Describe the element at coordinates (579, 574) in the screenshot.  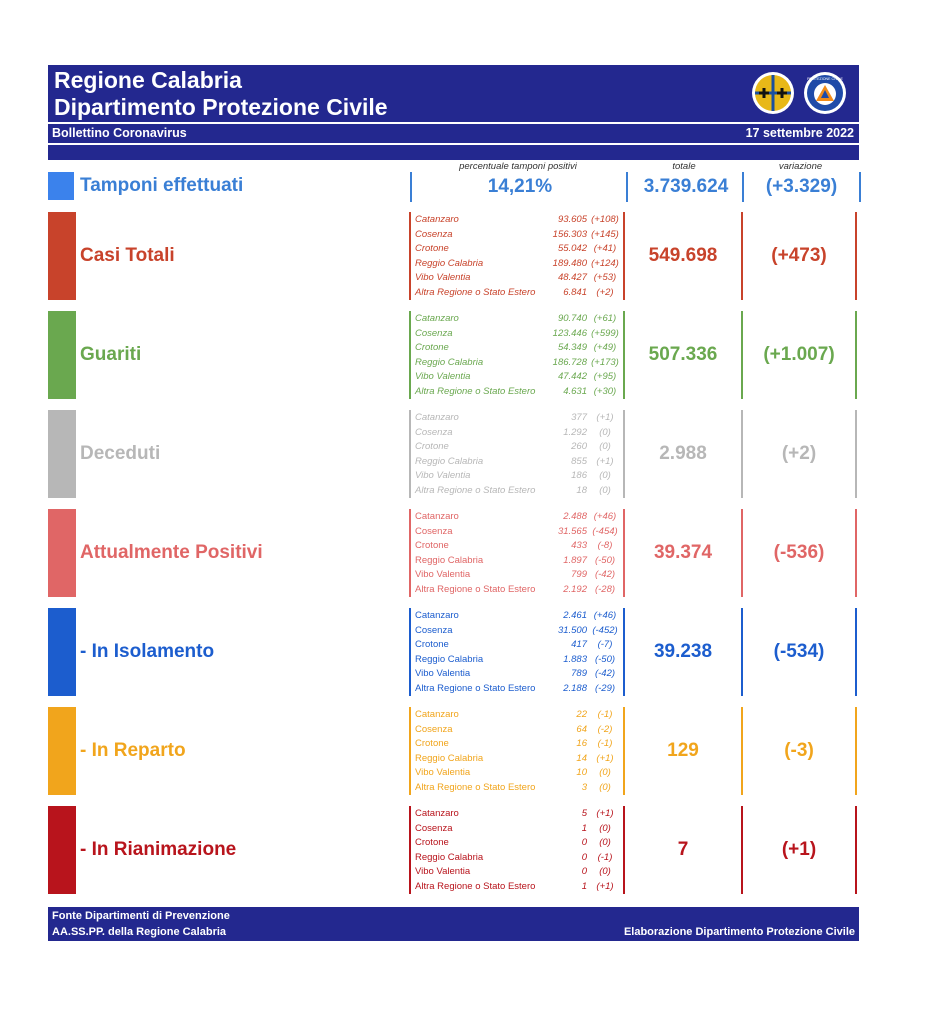
I see `province-value: 799` at that location.